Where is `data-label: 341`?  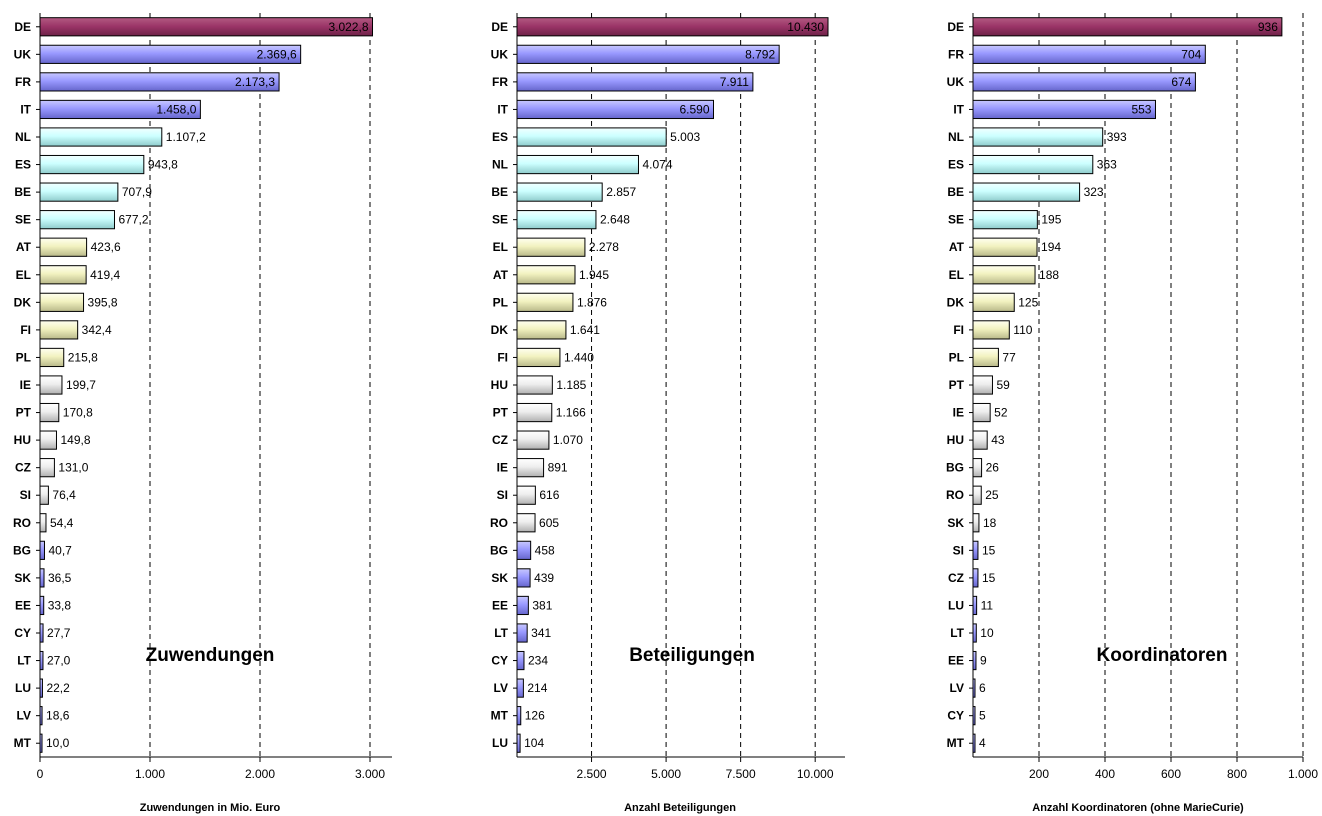 data-label: 341 is located at coordinates (541, 633).